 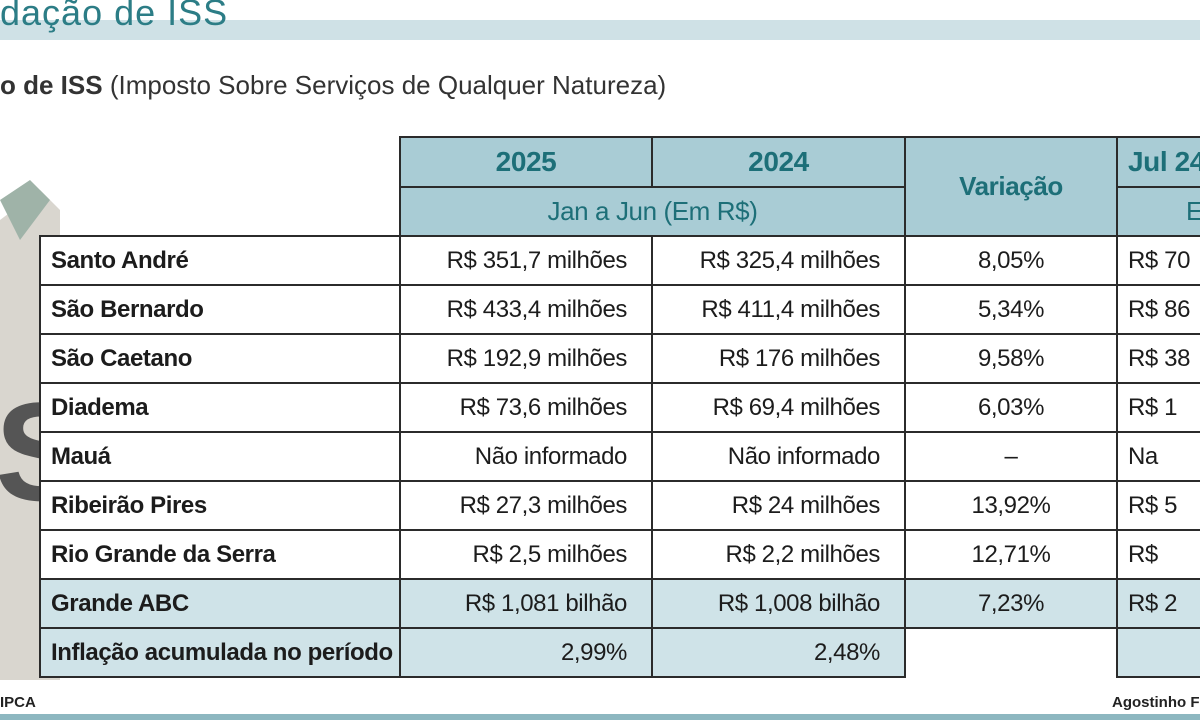 What do you see at coordinates (526, 260) in the screenshot?
I see `table-cell: R$ 351,7 milhões` at bounding box center [526, 260].